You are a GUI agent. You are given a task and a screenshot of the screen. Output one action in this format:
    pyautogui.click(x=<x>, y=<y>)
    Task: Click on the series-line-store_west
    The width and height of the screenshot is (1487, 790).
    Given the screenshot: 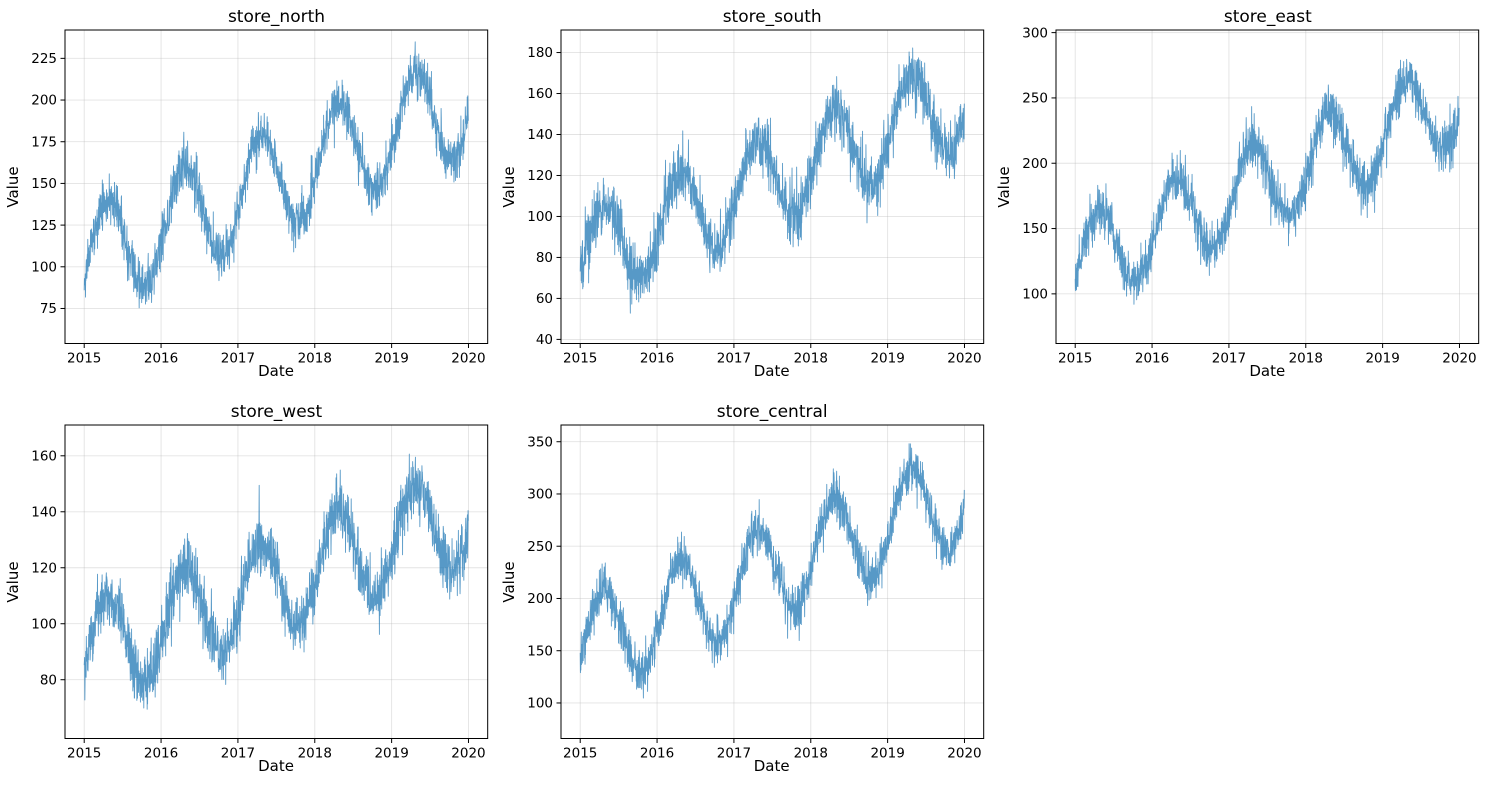 What is the action you would take?
    pyautogui.click(x=276, y=581)
    